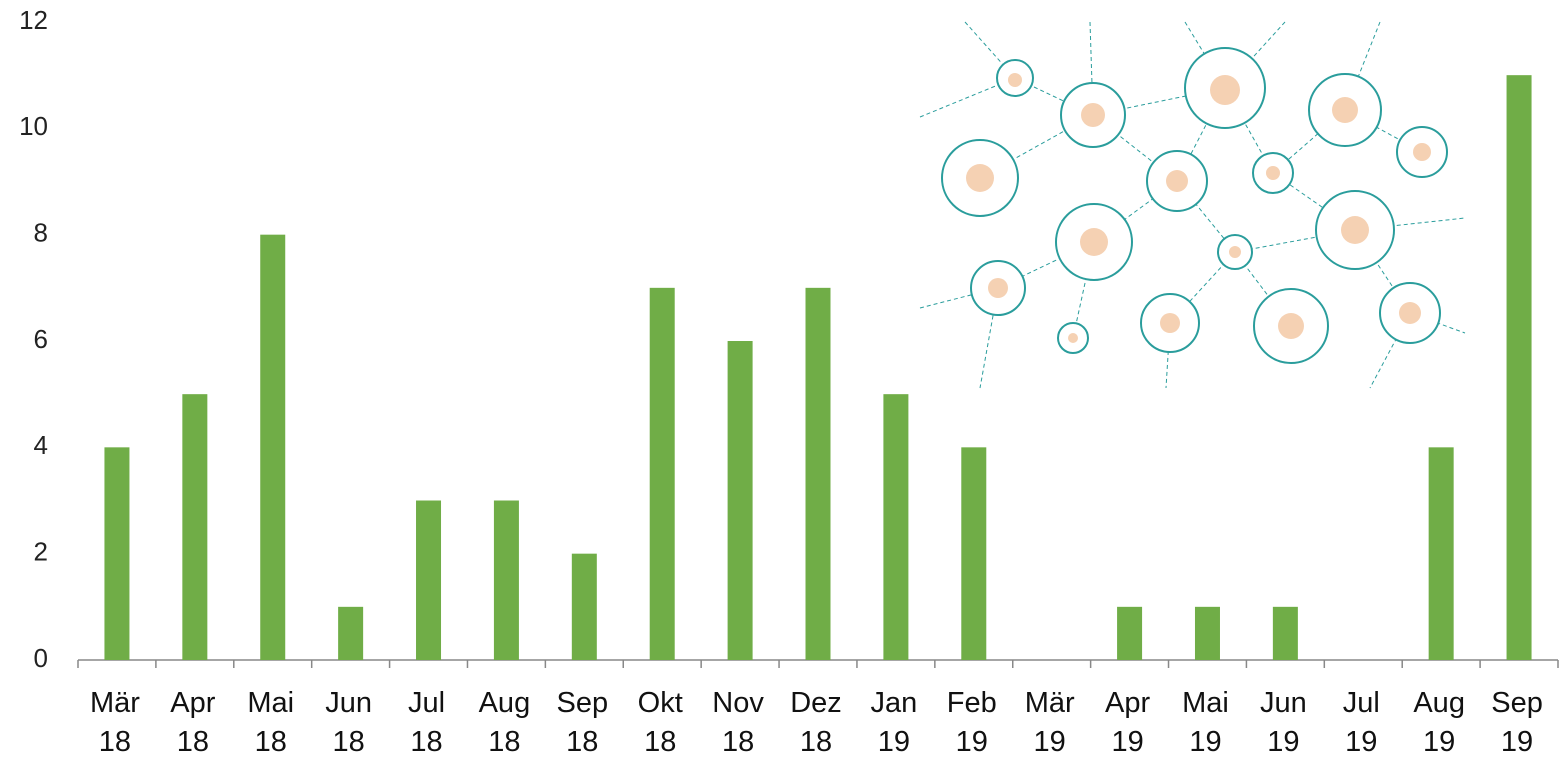  I want to click on x-tick-label: Aug 18, so click(504, 722).